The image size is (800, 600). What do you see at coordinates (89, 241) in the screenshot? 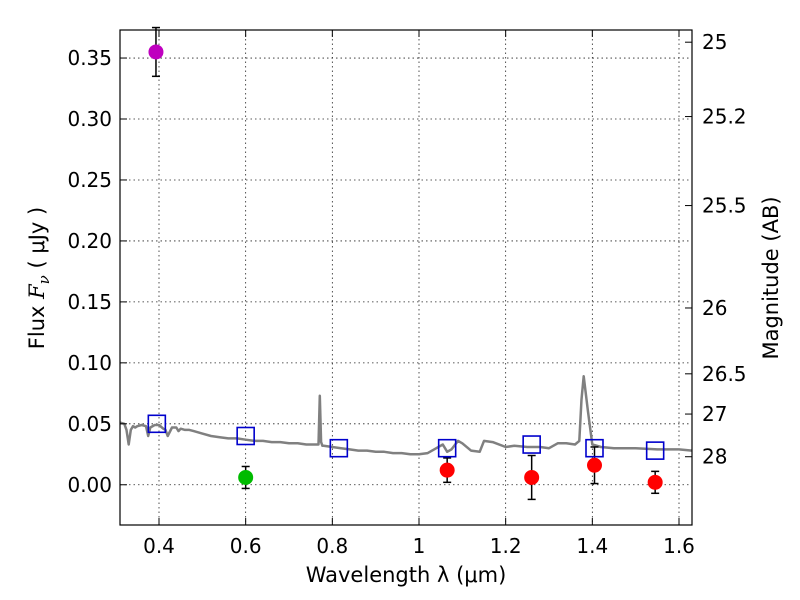
I see `y-tick-label: 0.20` at bounding box center [89, 241].